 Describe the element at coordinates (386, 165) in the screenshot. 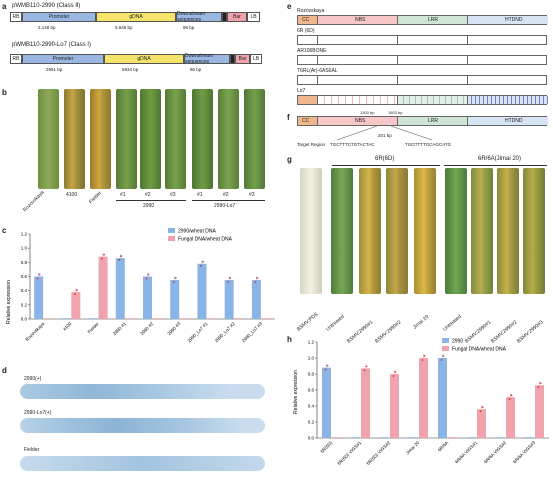

I see `g-bracket-6r` at that location.